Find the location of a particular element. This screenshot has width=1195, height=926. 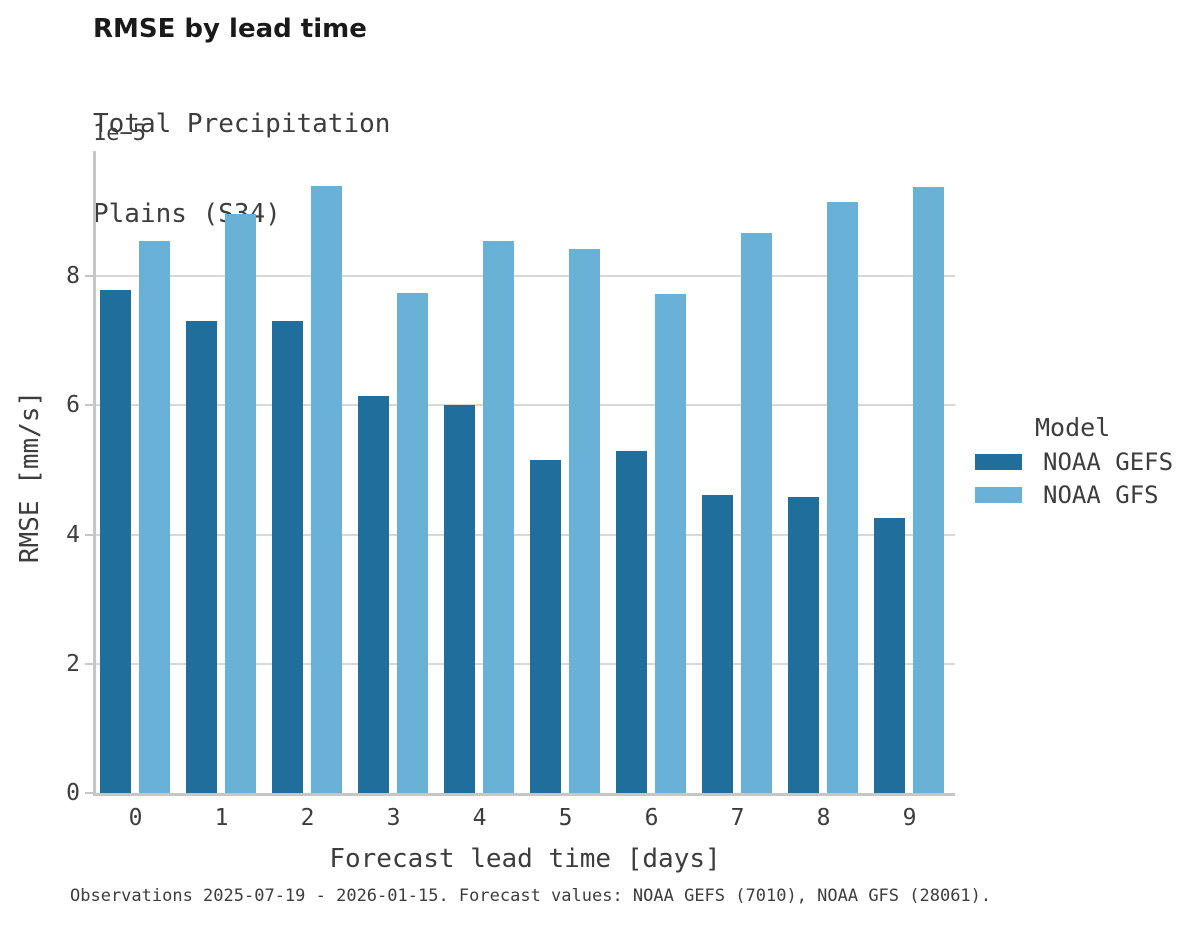

subtitle-variable: Total Precipitation is located at coordinates (242, 124).